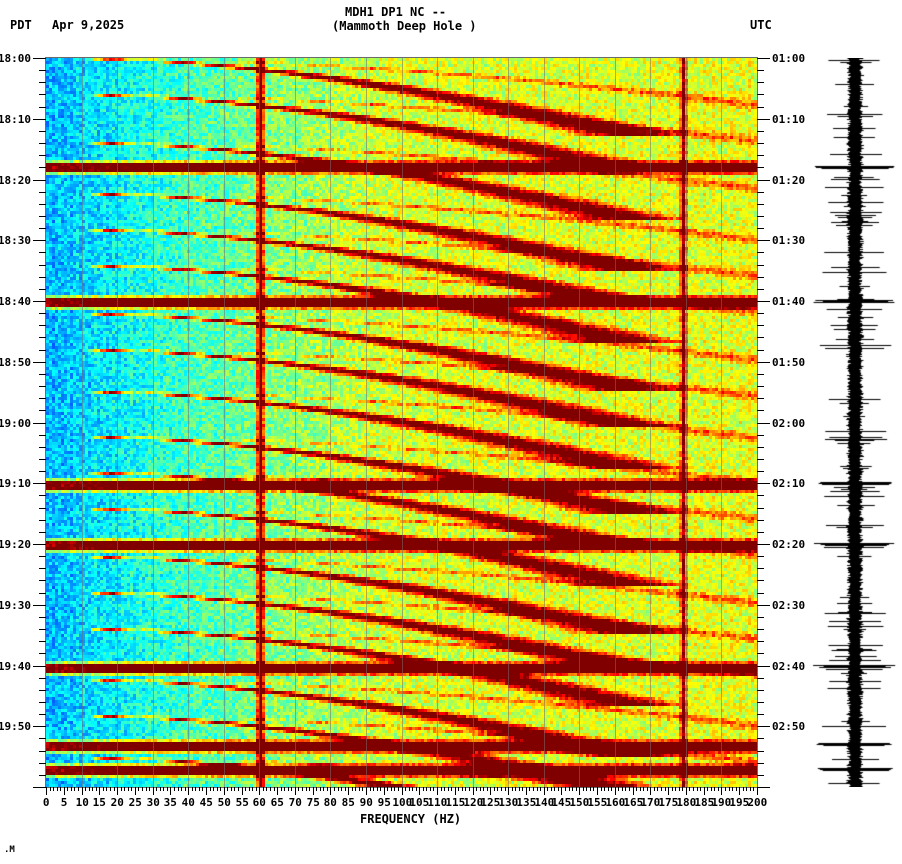  I want to click on time-tick-label-utc: 02:00, so click(789, 423).